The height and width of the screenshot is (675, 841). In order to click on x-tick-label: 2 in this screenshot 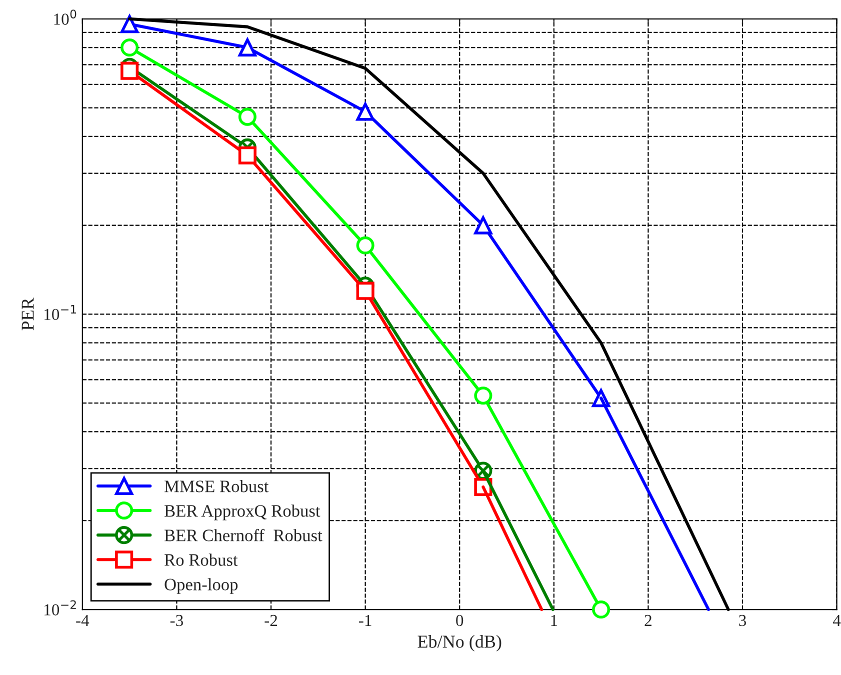, I will do `click(648, 620)`.